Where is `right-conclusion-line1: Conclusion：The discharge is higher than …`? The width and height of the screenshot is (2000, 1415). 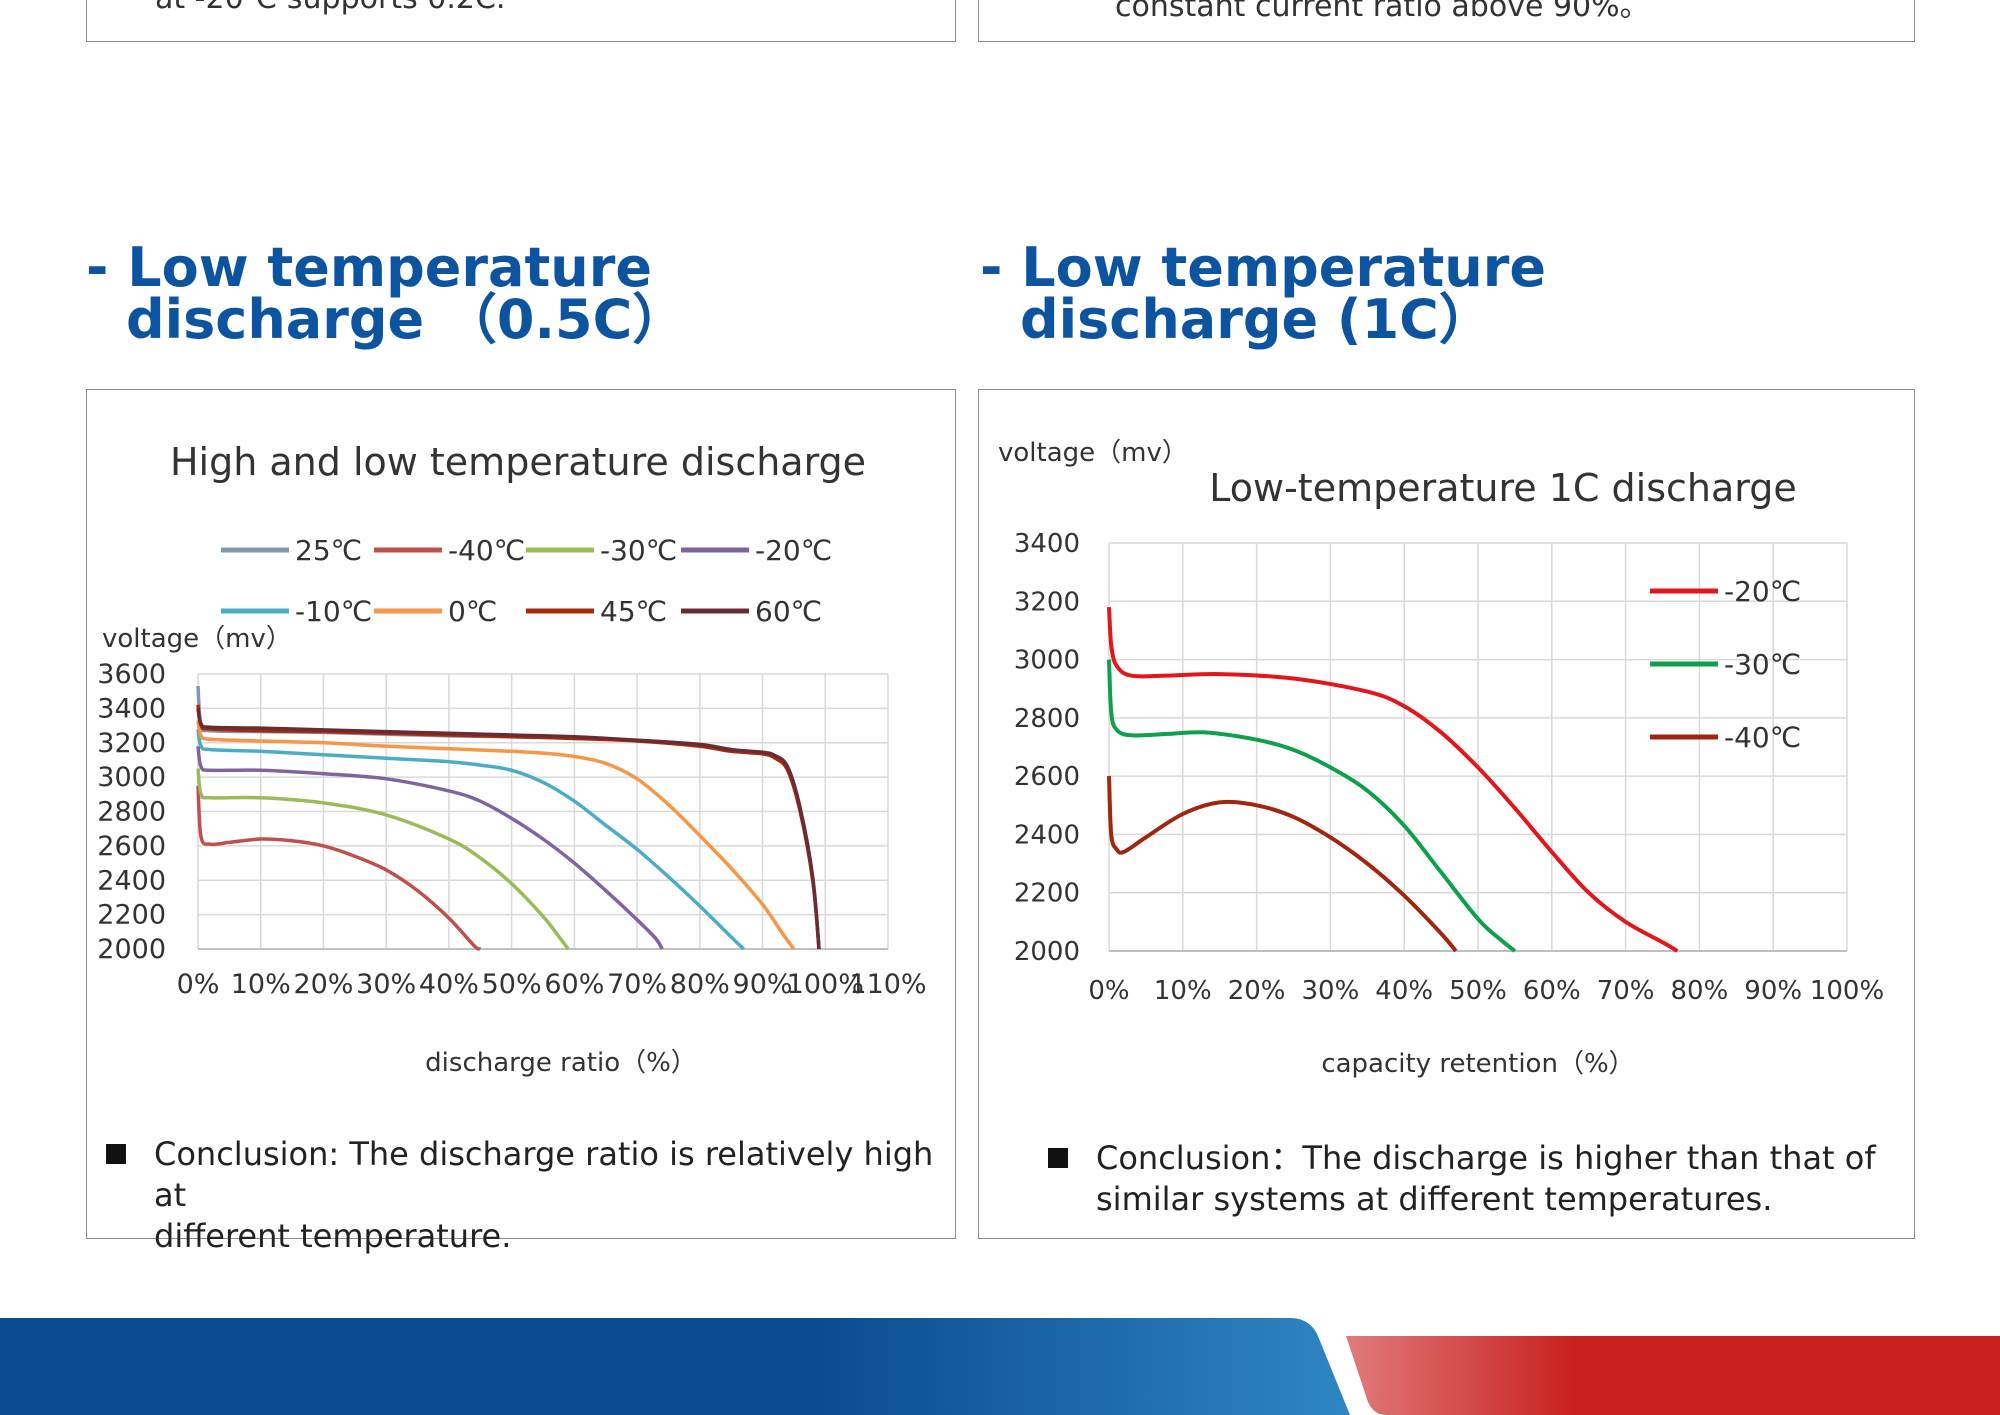 right-conclusion-line1: Conclusion：The discharge is higher than … is located at coordinates (1486, 1158).